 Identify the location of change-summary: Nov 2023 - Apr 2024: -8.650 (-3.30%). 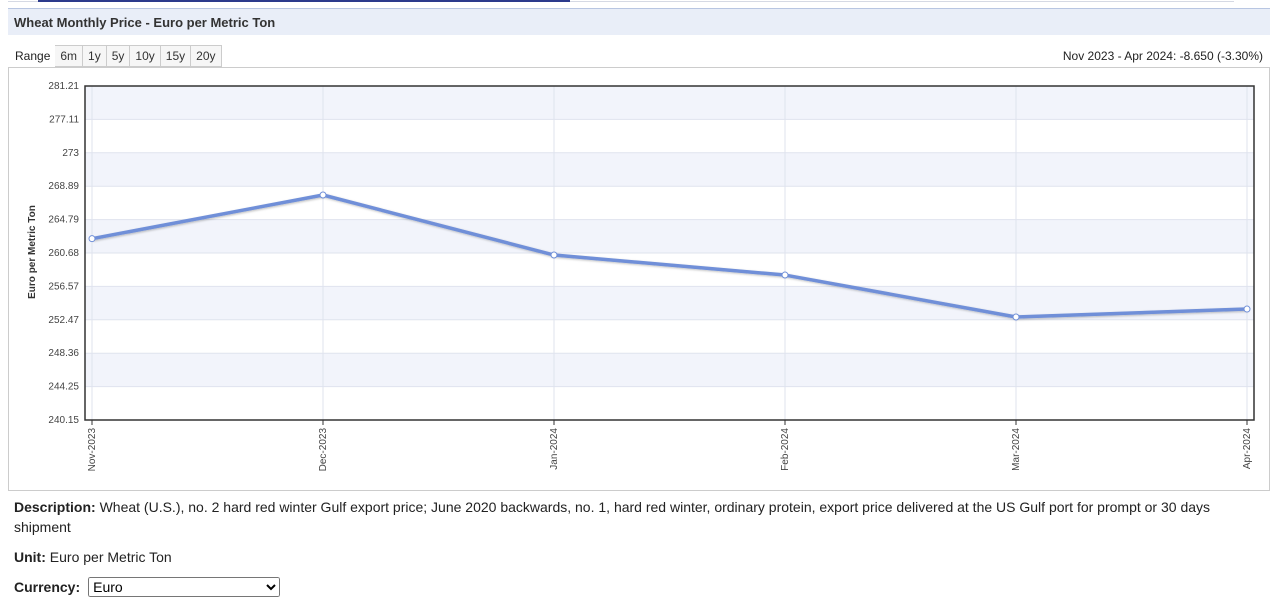
(1162, 56).